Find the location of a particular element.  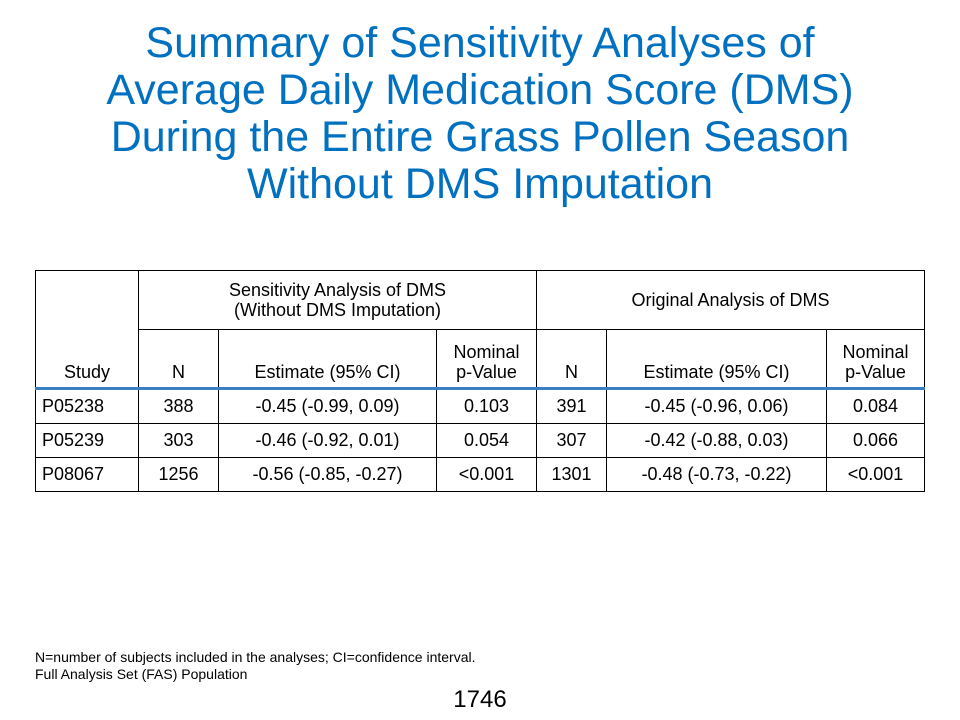

header-sens-n: N is located at coordinates (178, 359).